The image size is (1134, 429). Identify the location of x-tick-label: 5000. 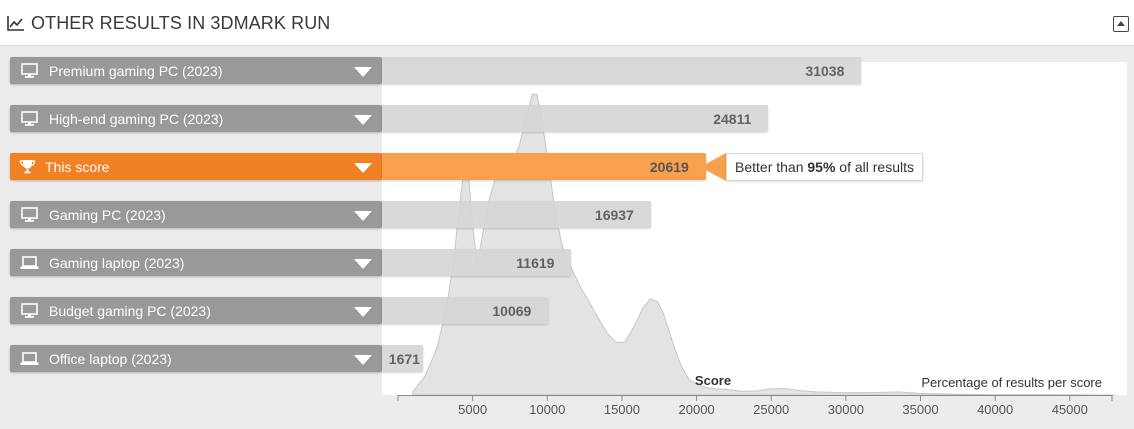
(472, 409).